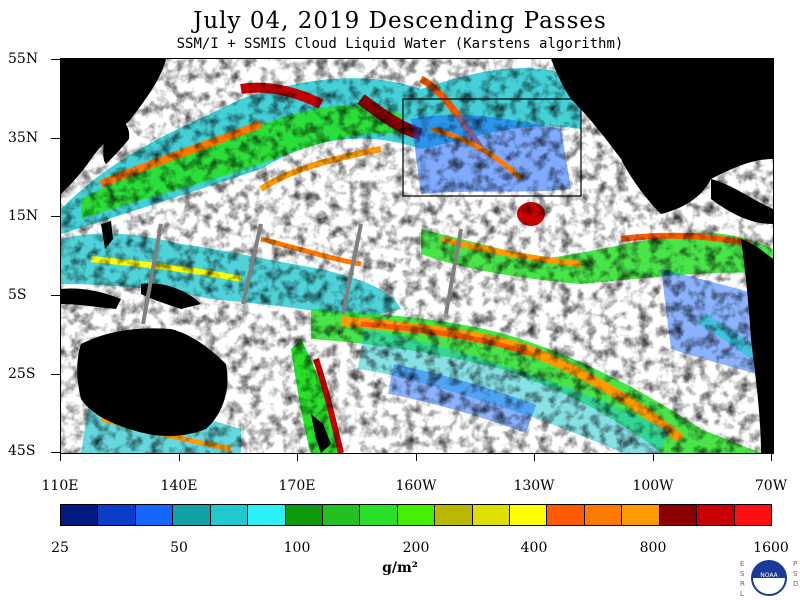 This screenshot has height=600, width=800. I want to click on colorbar-label-800: 800, so click(653, 548).